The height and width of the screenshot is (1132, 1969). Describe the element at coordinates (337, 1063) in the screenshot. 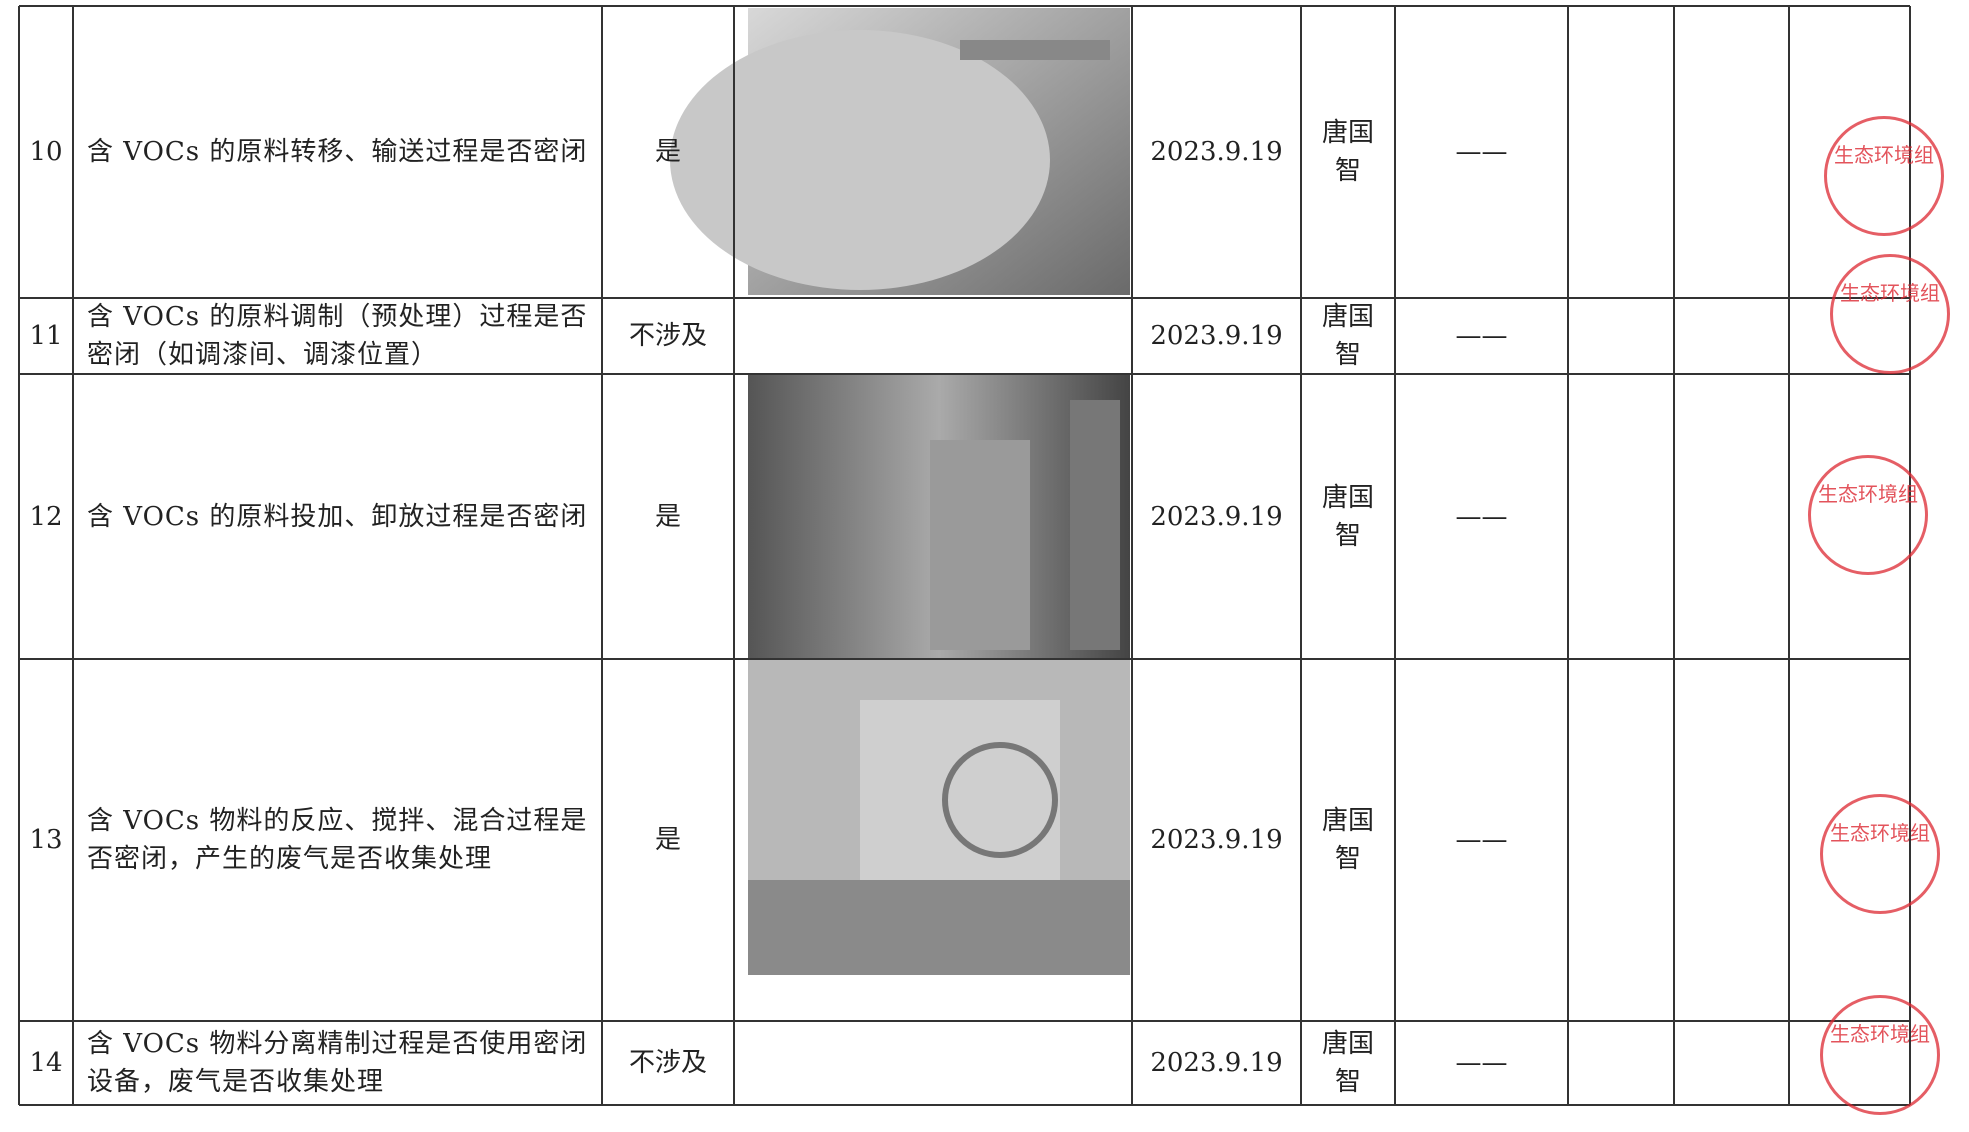

I see `check-item: 含 VOCs 物料分离精制过程是否使用密闭设备，废气是否收集处理` at that location.